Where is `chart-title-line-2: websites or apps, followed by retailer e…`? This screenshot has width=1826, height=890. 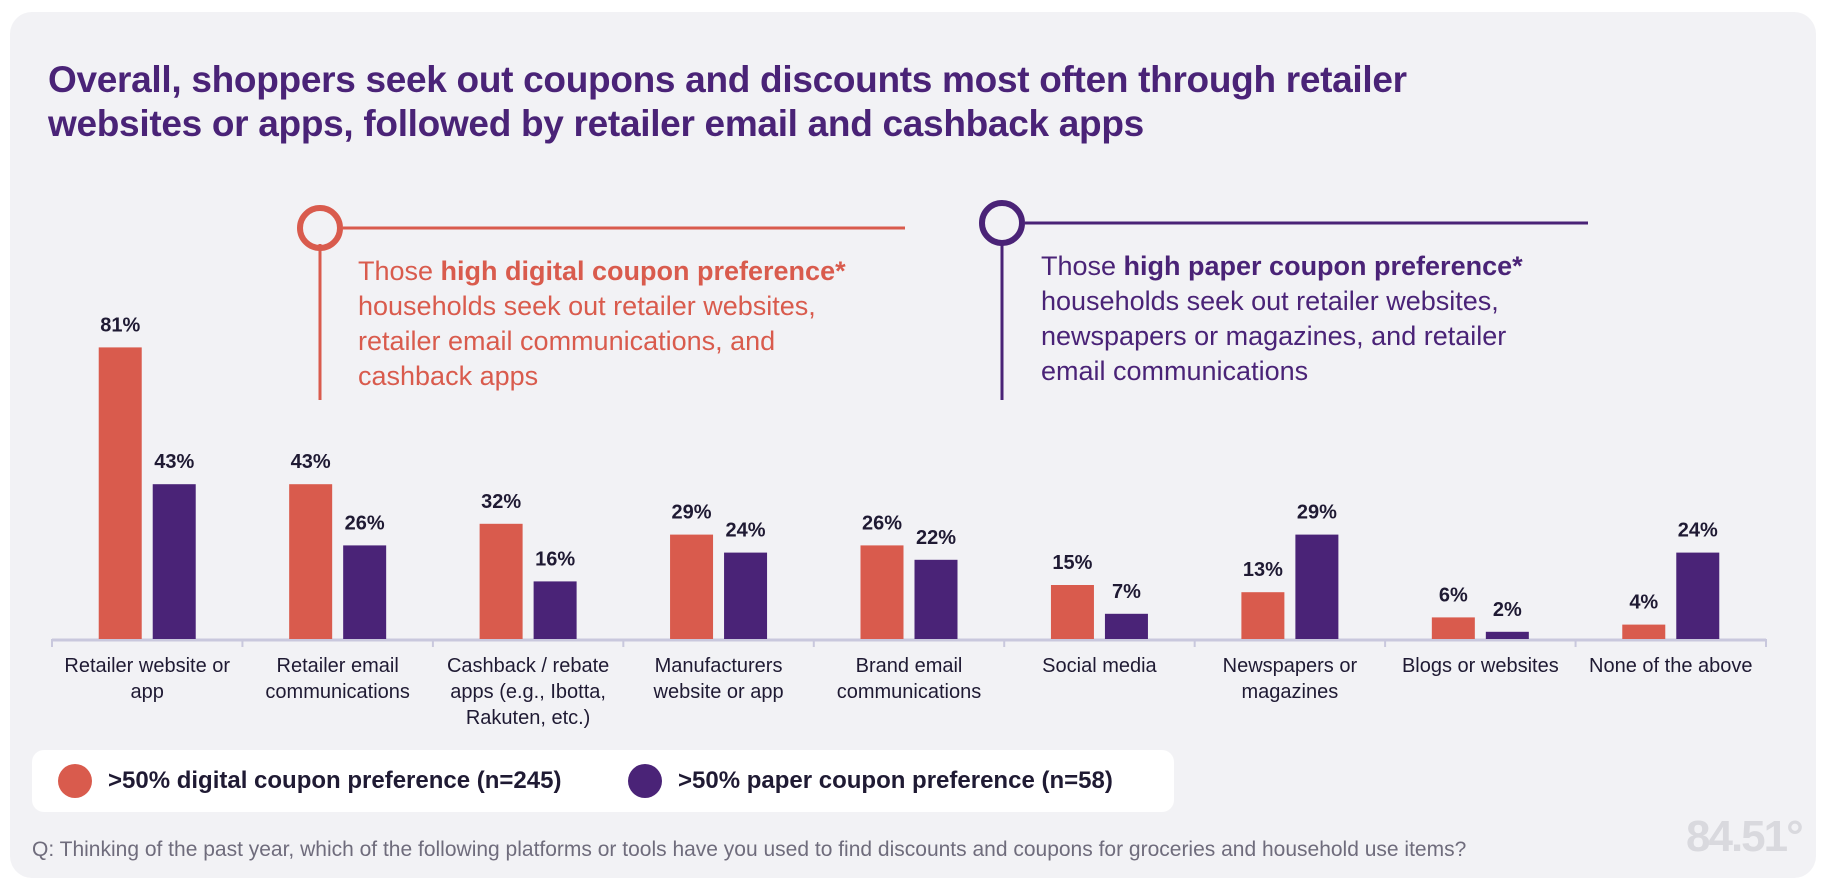
chart-title-line-2: websites or apps, followed by retailer e… is located at coordinates (596, 123).